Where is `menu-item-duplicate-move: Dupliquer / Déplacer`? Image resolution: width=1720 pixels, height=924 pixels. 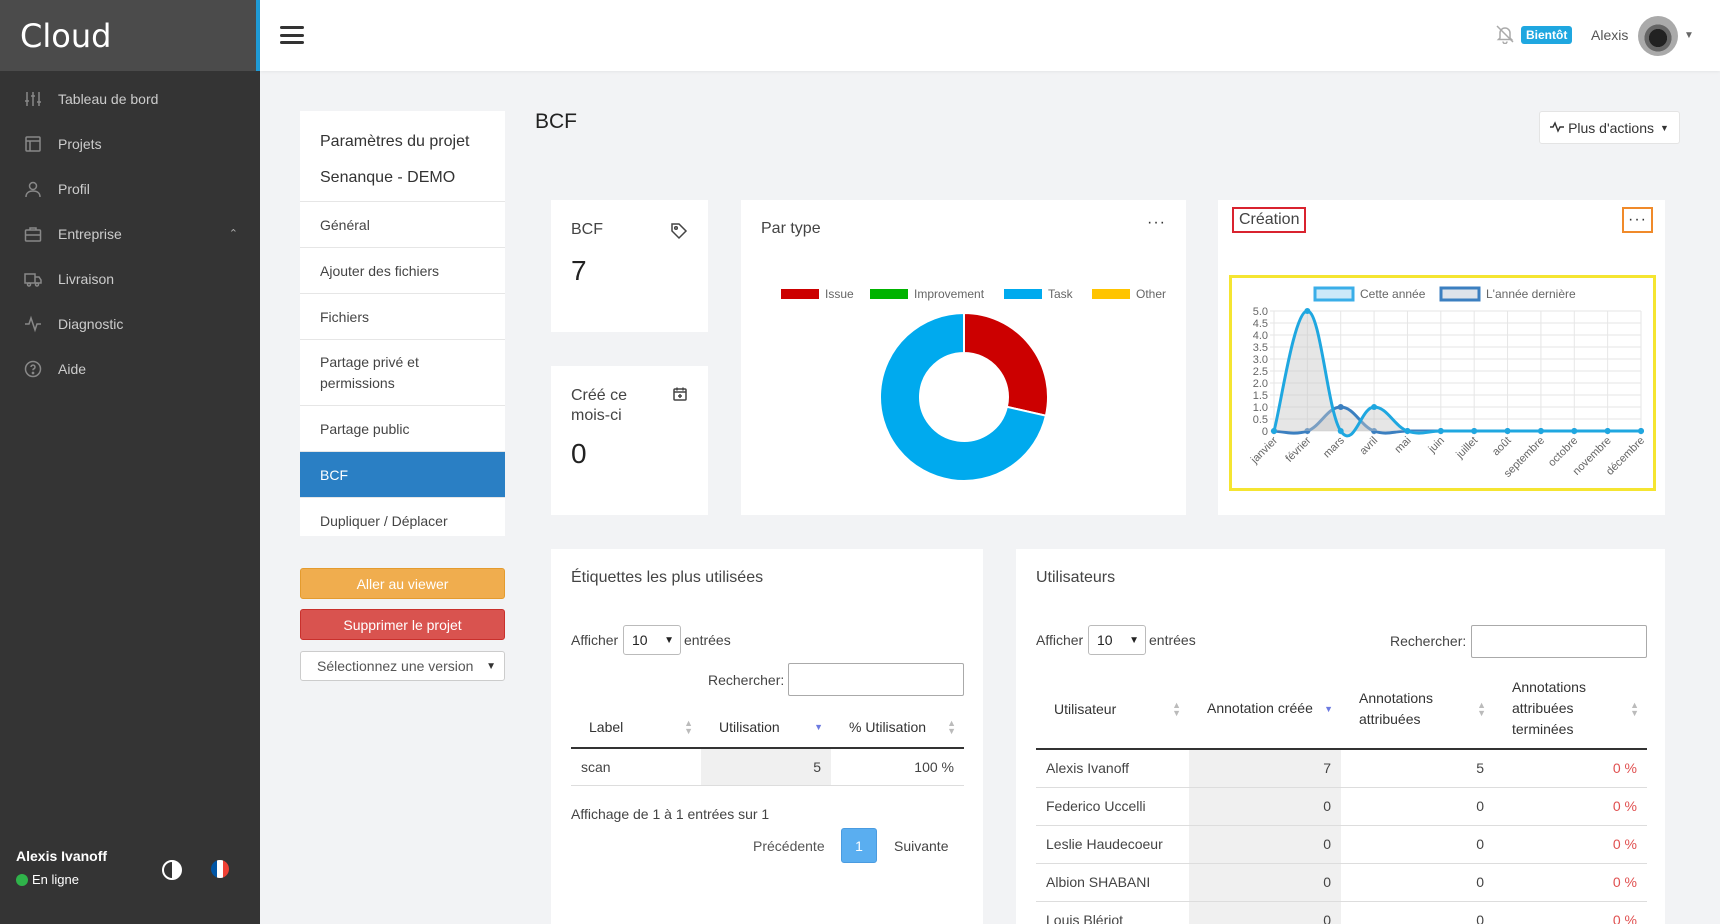
menu-item-duplicate-move: Dupliquer / Déplacer is located at coordinates (402, 520).